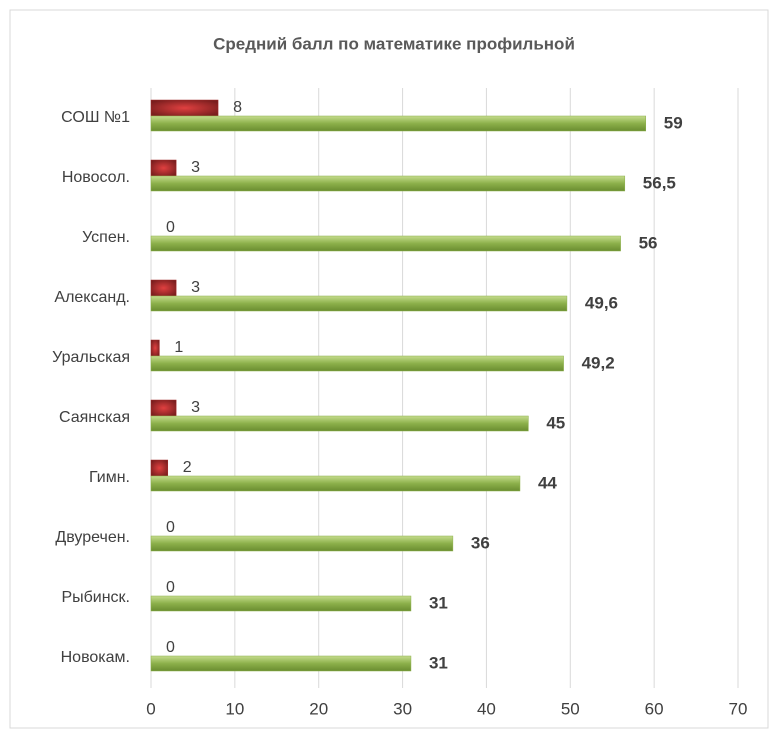 The height and width of the screenshot is (734, 769). Describe the element at coordinates (318, 708) in the screenshot. I see `x-tick-label: 20` at that location.